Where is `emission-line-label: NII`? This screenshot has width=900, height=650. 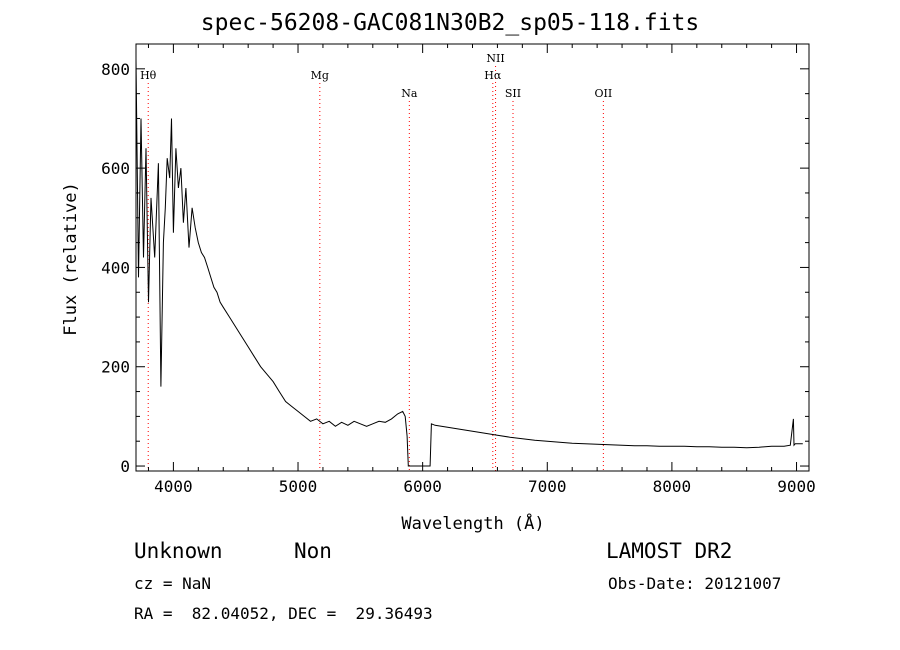 emission-line-label: NII is located at coordinates (495, 58).